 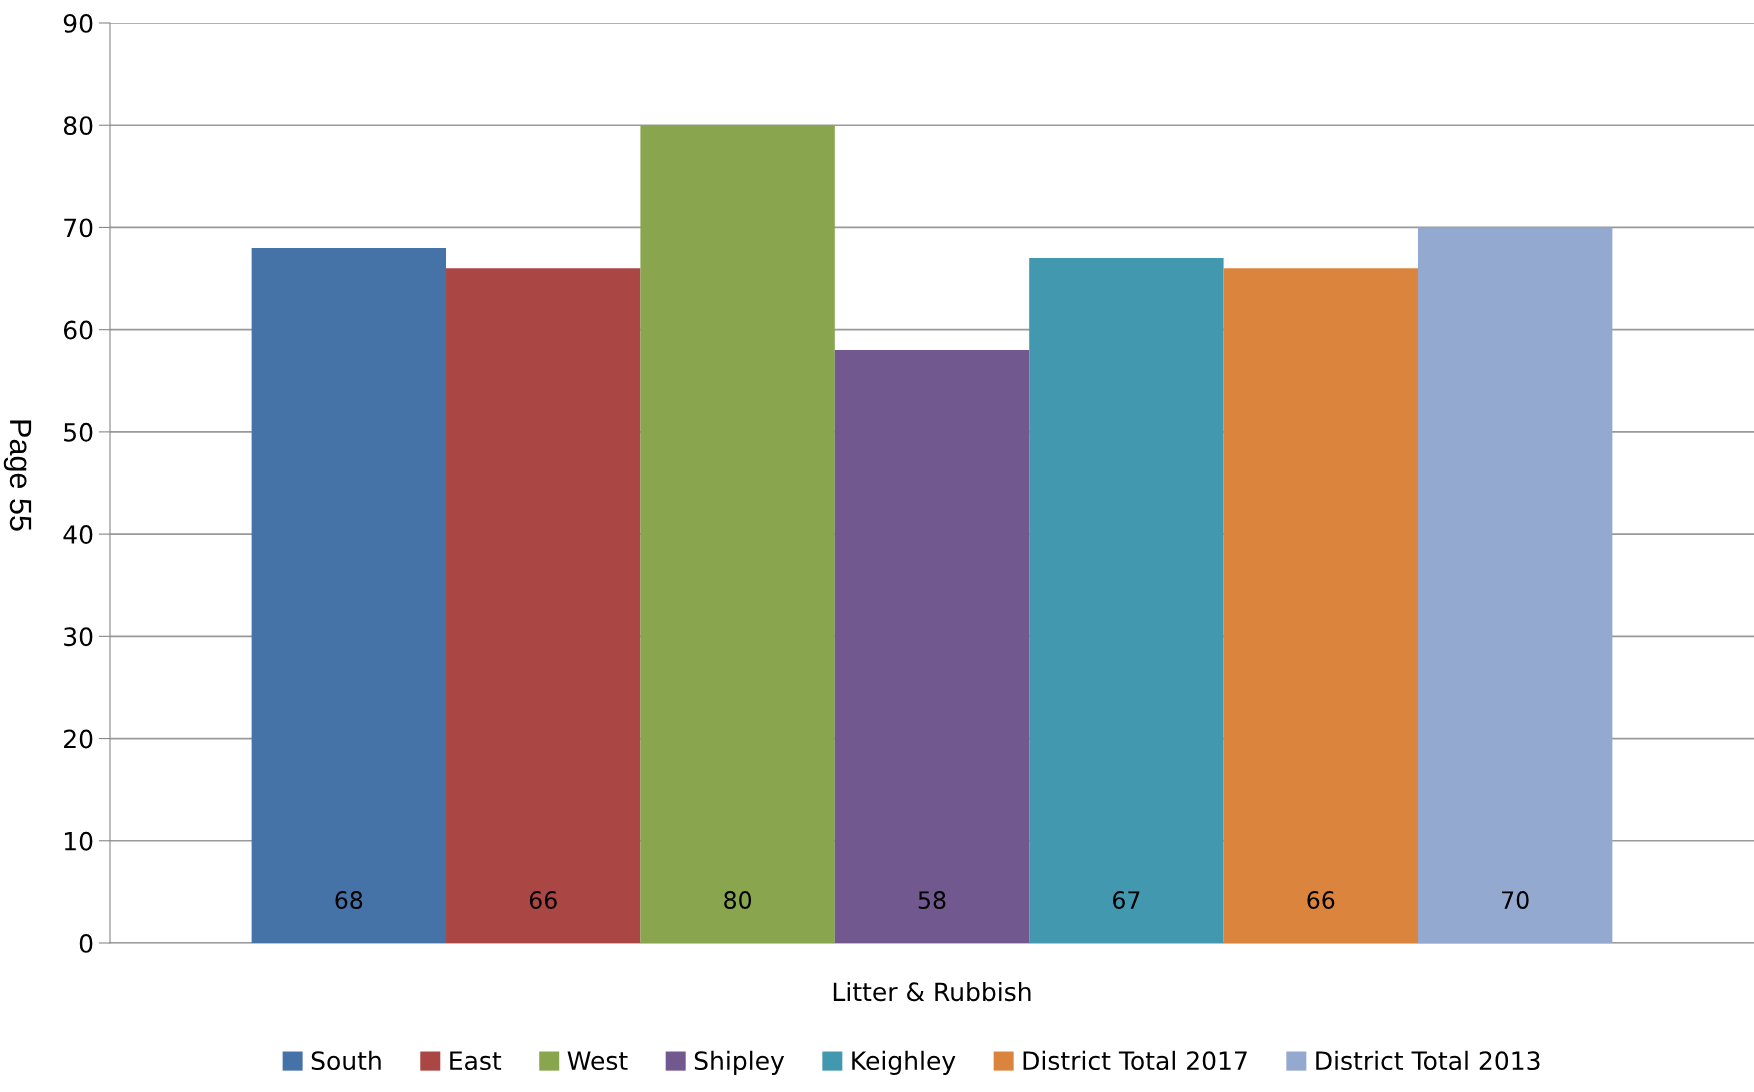 What do you see at coordinates (1135, 1060) in the screenshot?
I see `legend-label: District Total 2017` at bounding box center [1135, 1060].